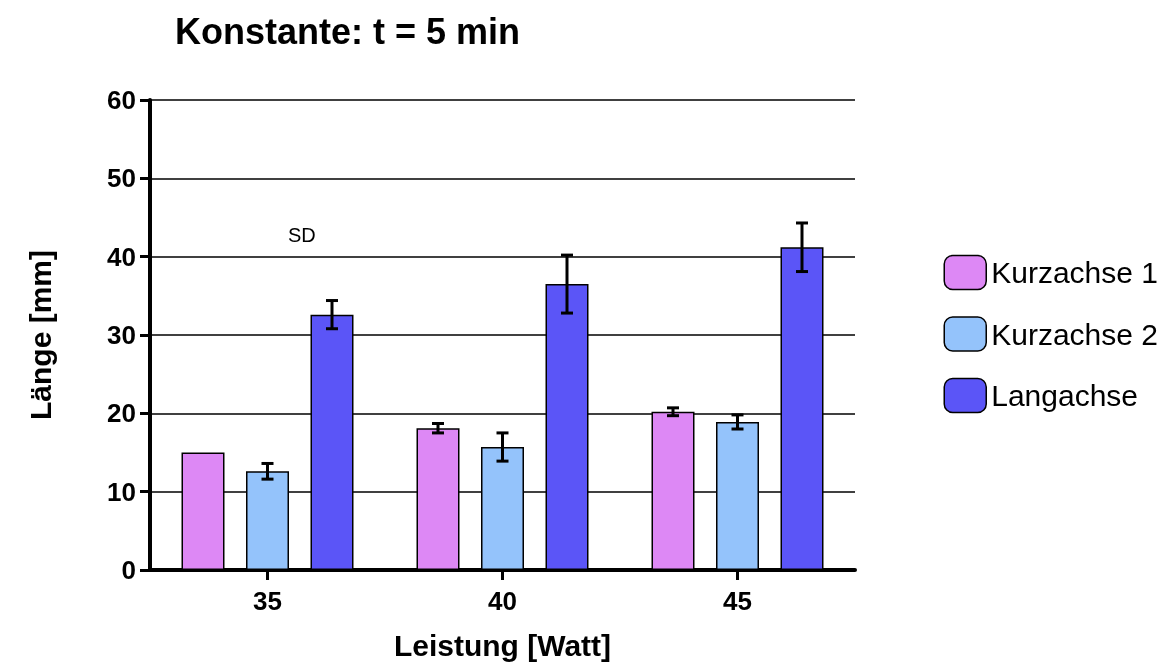  Describe the element at coordinates (1065, 395) in the screenshot. I see `legend-label: Langachse` at that location.